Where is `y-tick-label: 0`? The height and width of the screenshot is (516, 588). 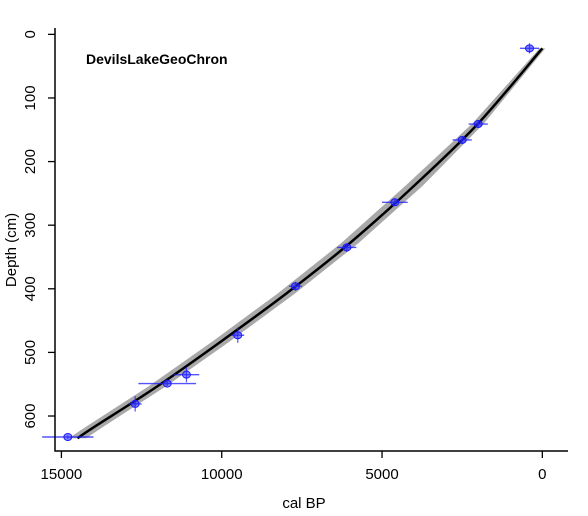
y-tick-label: 0 is located at coordinates (30, 34).